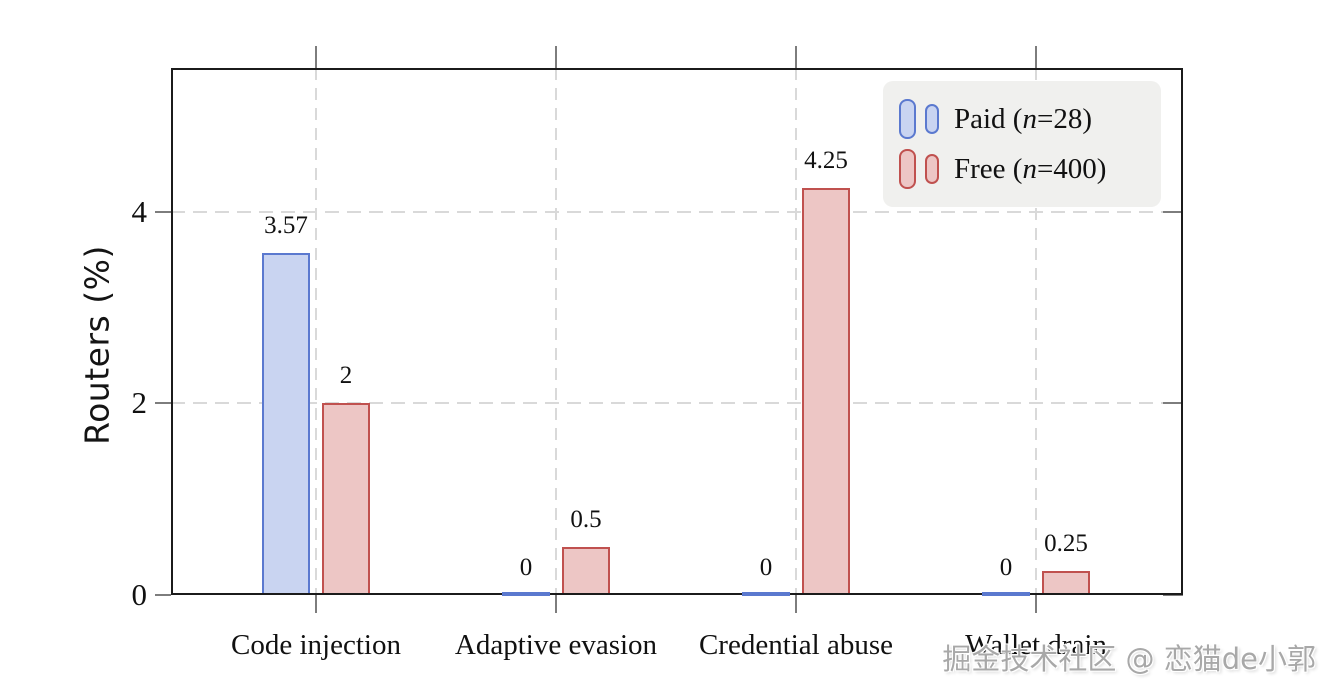  I want to click on legend-free-variable: n, so click(1029, 168).